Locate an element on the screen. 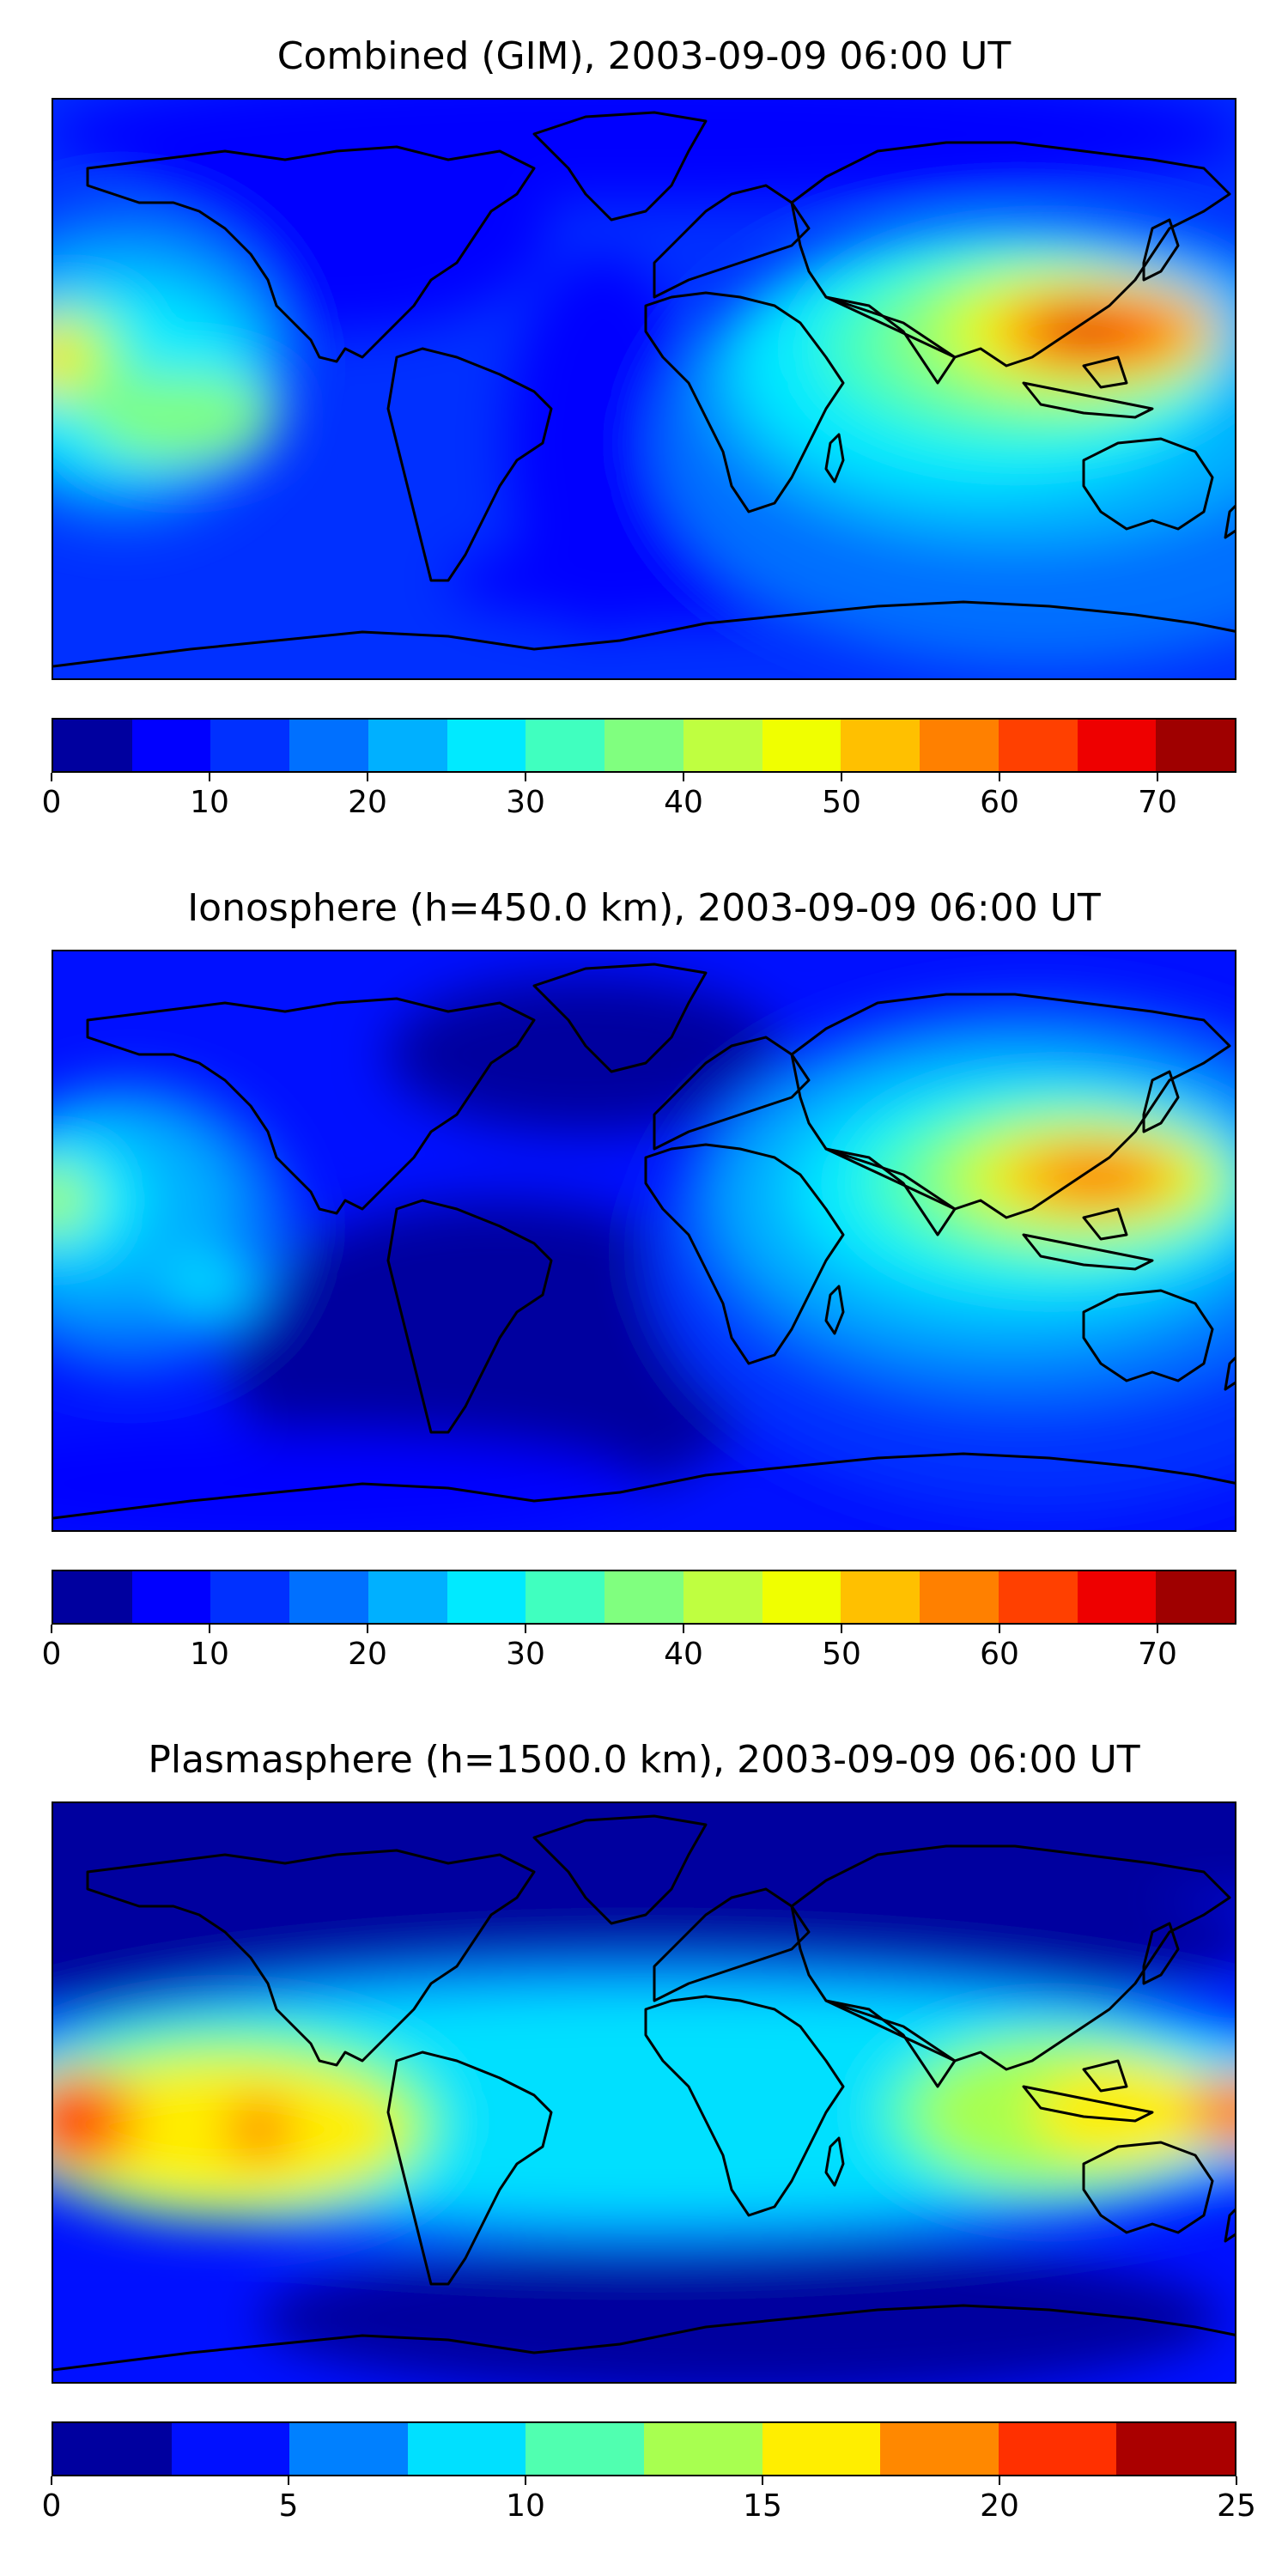 Image resolution: width=1288 pixels, height=2576 pixels. panel-3-colorbar-tick-label: 25 is located at coordinates (1236, 2506).